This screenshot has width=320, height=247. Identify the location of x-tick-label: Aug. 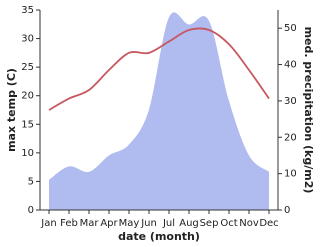
(189, 223).